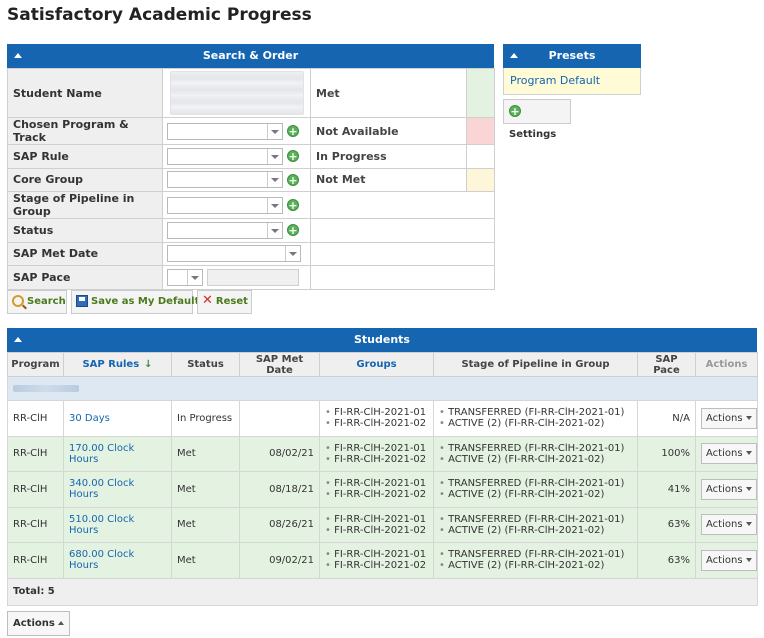  I want to click on stage-select, so click(225, 205).